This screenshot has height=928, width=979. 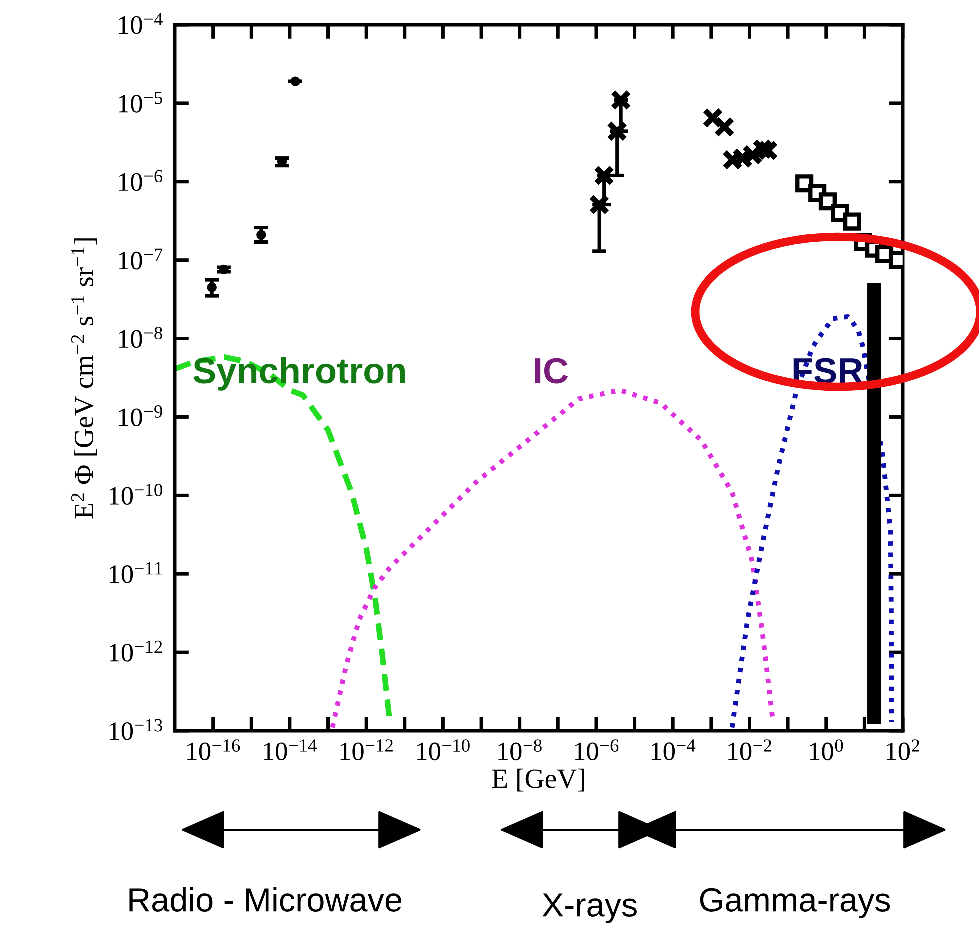 I want to click on text: E$^{2}$ Φ [GeV cm$^{−2}$ s$^{−1}$ sr$^{−1}$], so click(x=84, y=378).